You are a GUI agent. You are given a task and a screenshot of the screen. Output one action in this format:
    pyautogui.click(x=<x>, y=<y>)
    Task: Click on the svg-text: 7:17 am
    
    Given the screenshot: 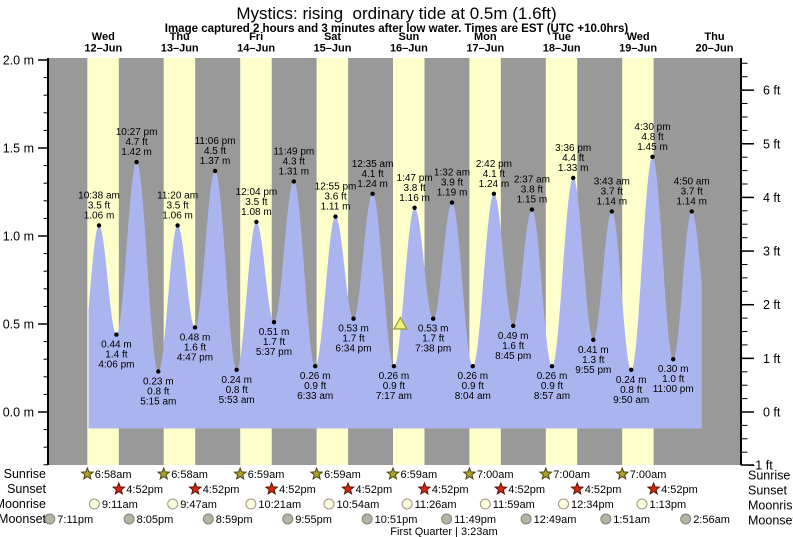 What is the action you would take?
    pyautogui.click(x=394, y=396)
    